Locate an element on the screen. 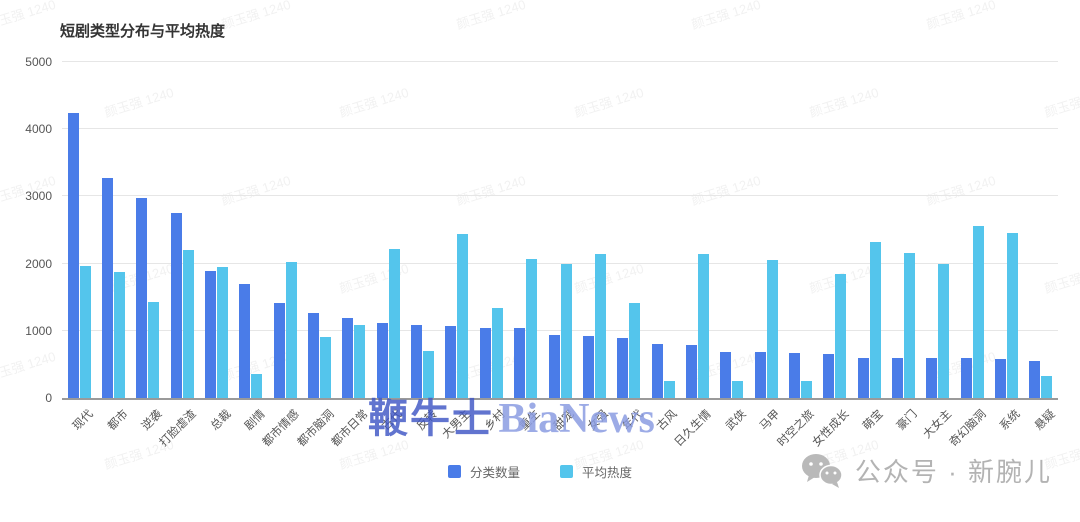  x-axis-label: 反转 is located at coordinates (427, 420).